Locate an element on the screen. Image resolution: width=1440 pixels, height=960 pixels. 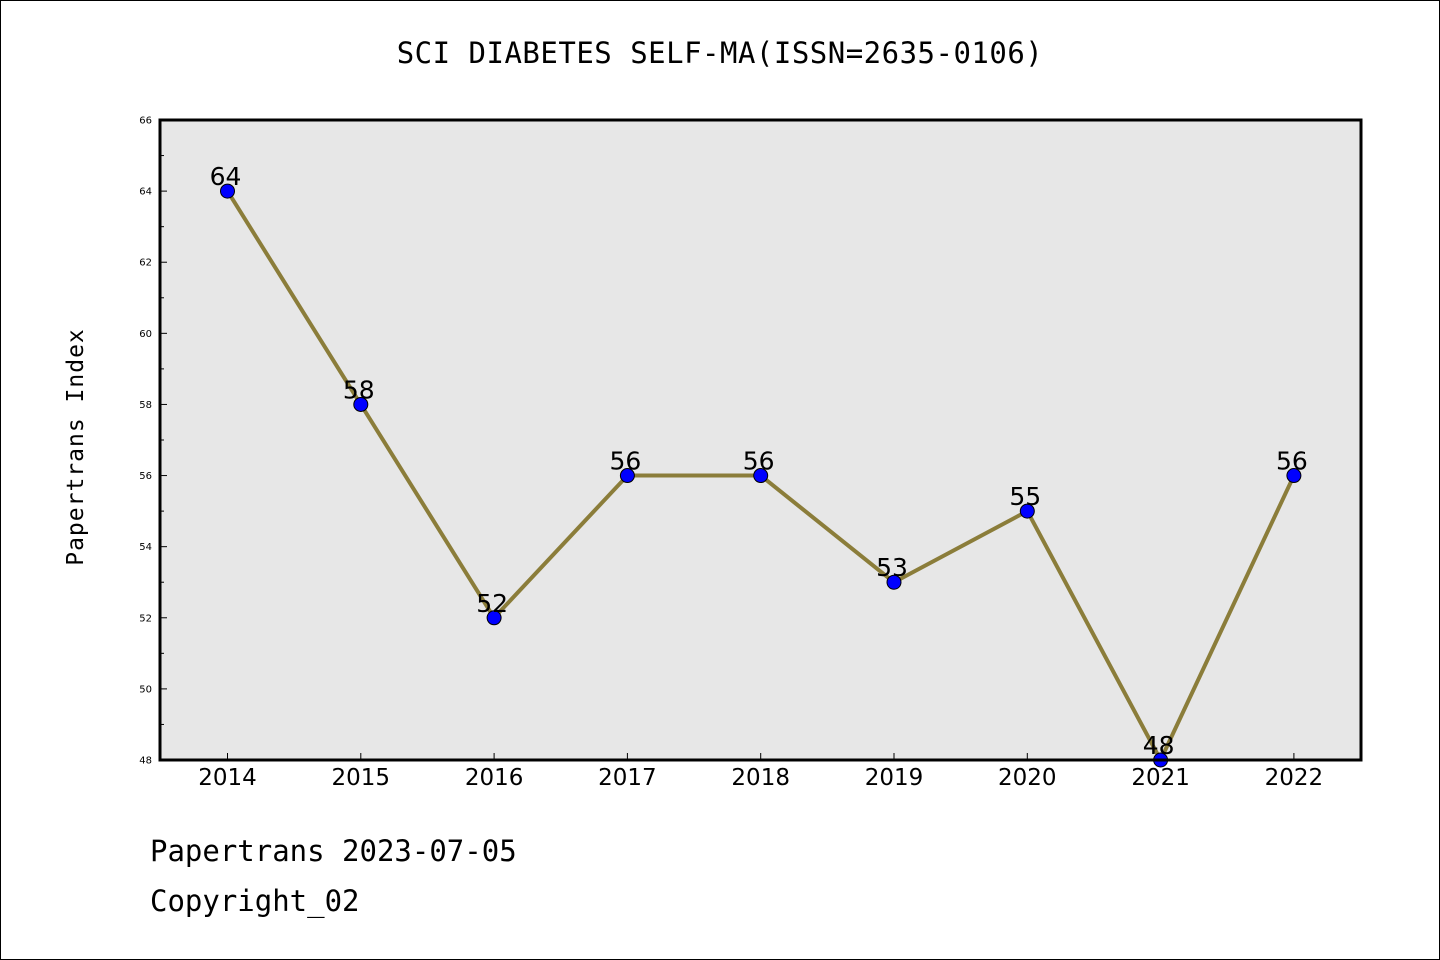
x-tick-label: 2020 is located at coordinates (1027, 778).